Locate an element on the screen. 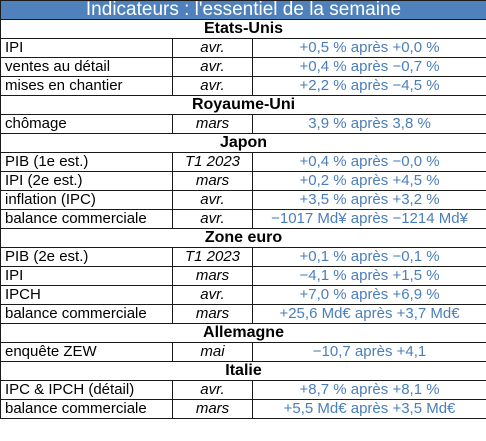  table-row: IPI mars −4,1 % après +1,5 % is located at coordinates (243, 276).